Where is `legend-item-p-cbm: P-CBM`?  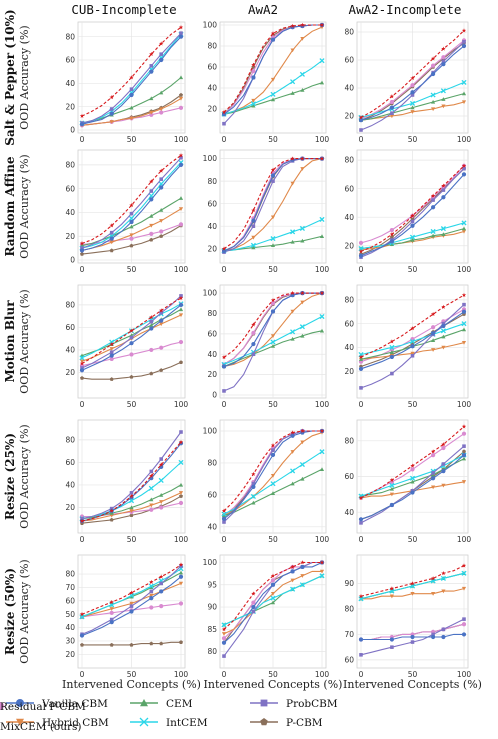
legend-item-p-cbm: P-CBM is located at coordinates (286, 723).